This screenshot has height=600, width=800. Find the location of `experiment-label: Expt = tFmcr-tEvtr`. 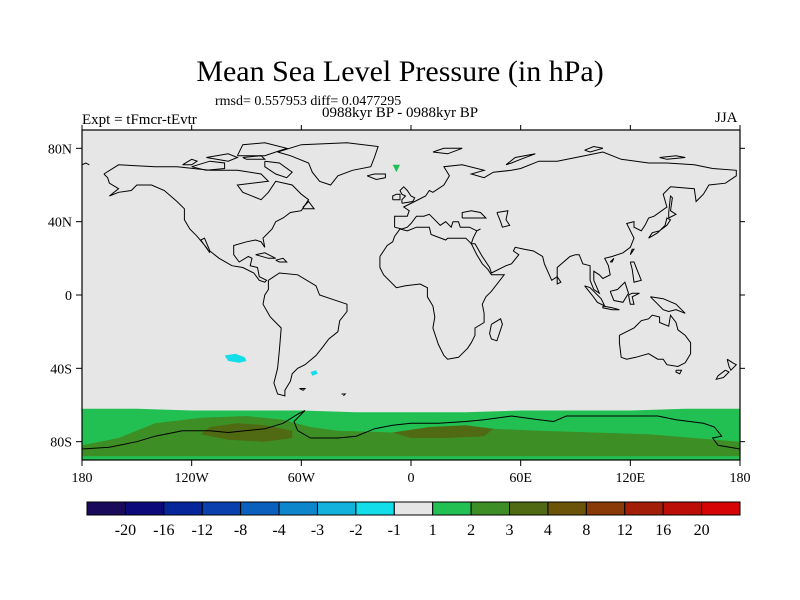

experiment-label: Expt = tFmcr-tEvtr is located at coordinates (139, 120).